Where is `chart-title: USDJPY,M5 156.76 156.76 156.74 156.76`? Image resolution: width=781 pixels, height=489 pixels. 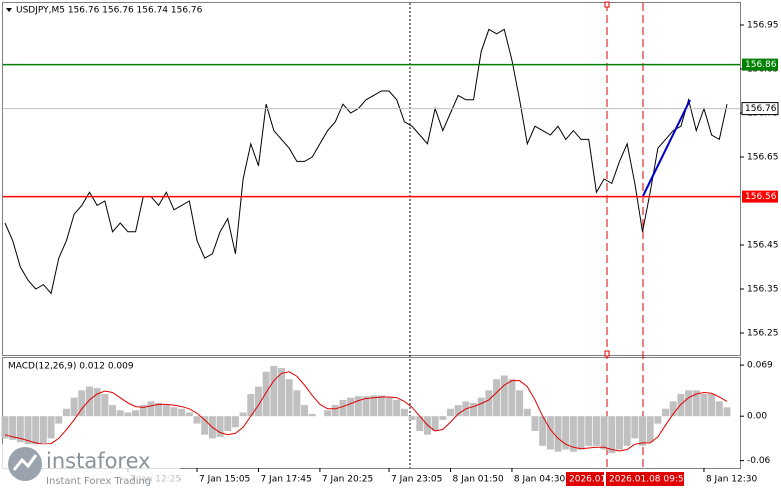 chart-title: USDJPY,M5 156.76 156.76 156.74 156.76 is located at coordinates (109, 11).